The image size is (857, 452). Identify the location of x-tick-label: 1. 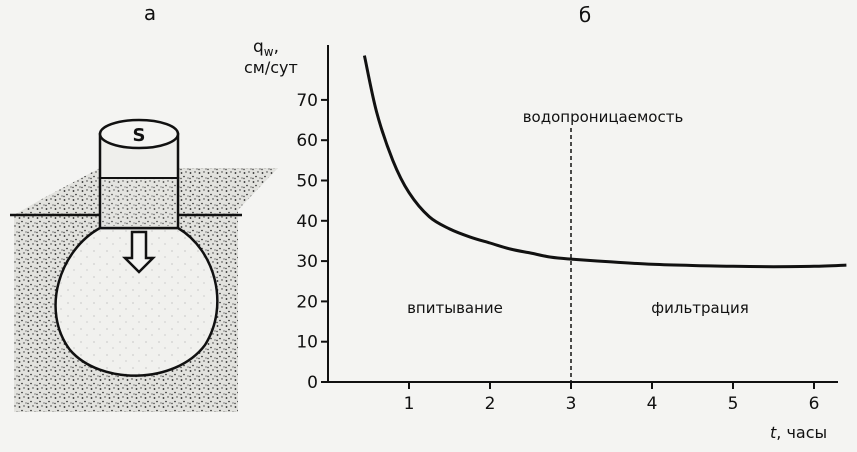
(409, 404).